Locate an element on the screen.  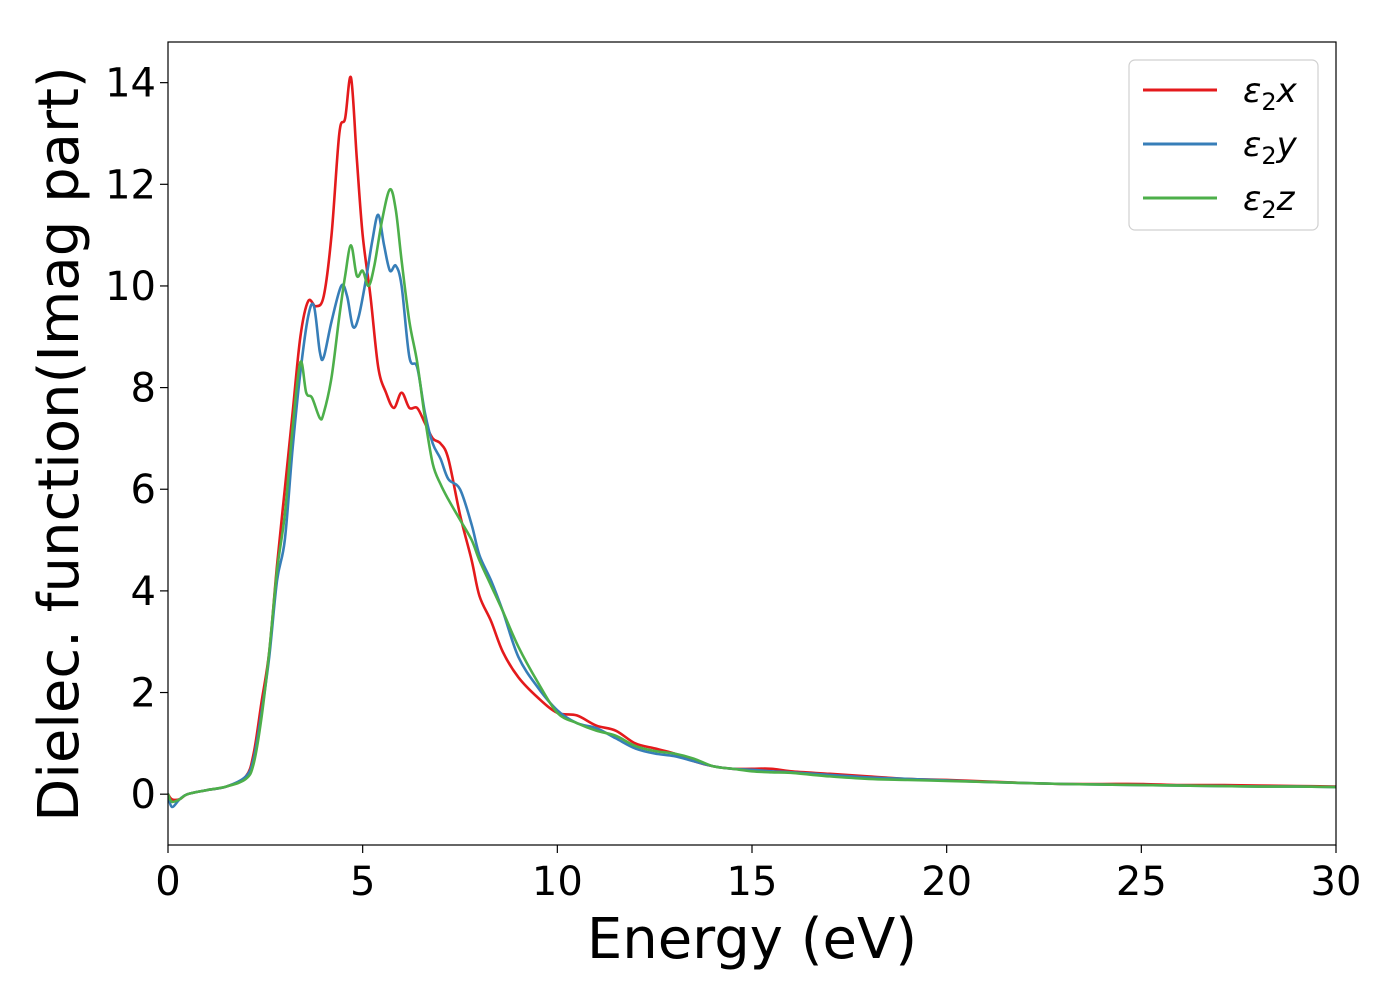
x-axis-label: Energy (eV) is located at coordinates (752, 939).